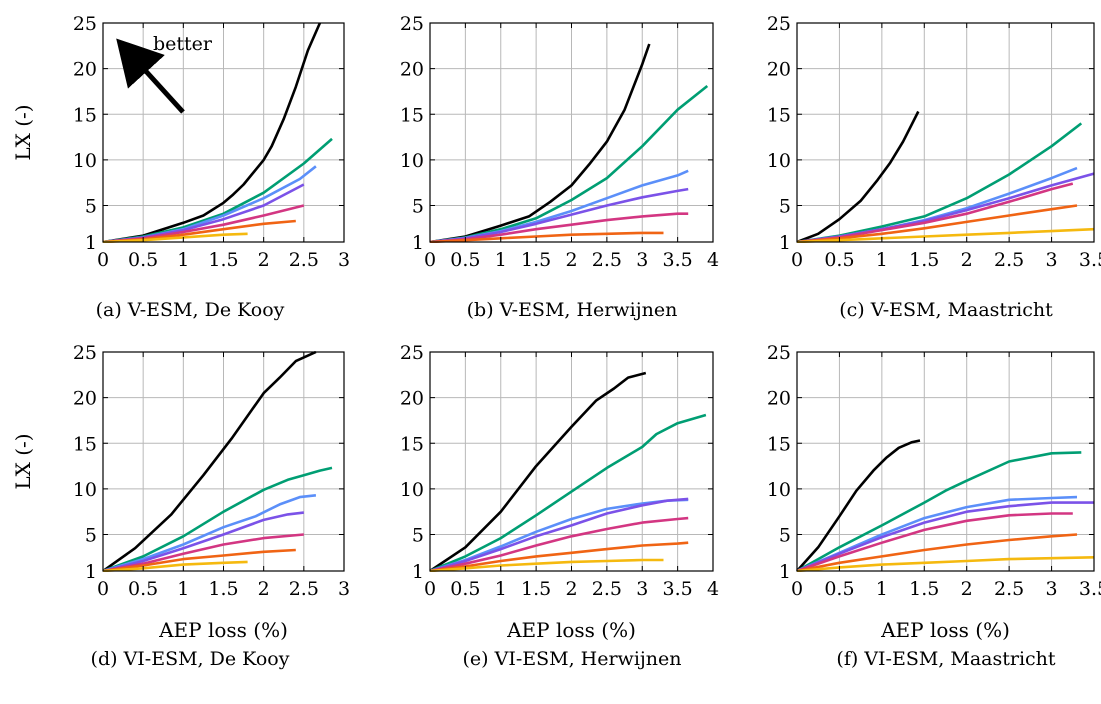  Describe the element at coordinates (571, 659) in the screenshot. I see `panel-caption: (e) VI-ESM, Herwijnen` at that location.